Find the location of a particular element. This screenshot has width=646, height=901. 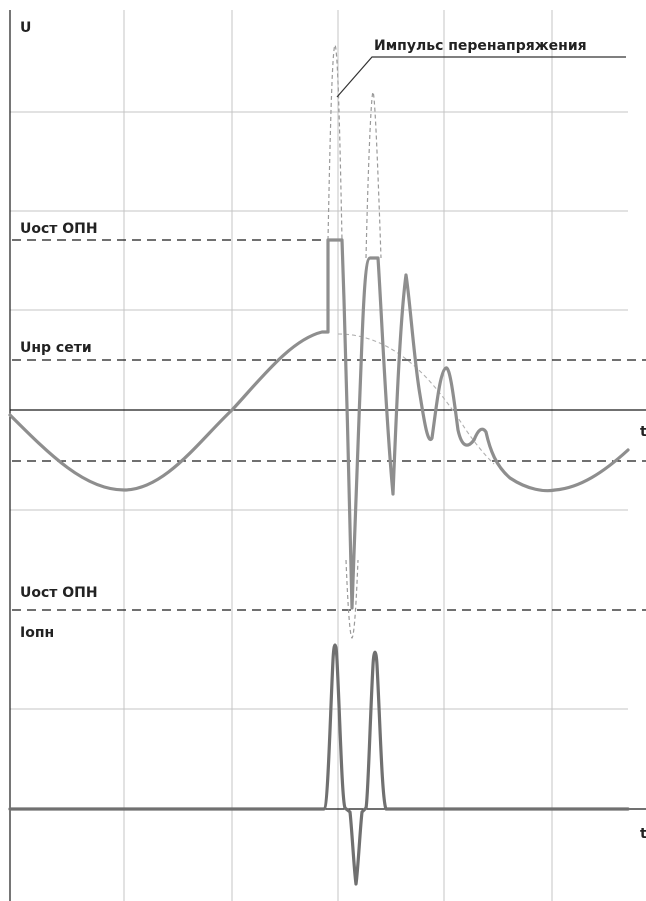

x-axis-label-voltage: t is located at coordinates (643, 432).